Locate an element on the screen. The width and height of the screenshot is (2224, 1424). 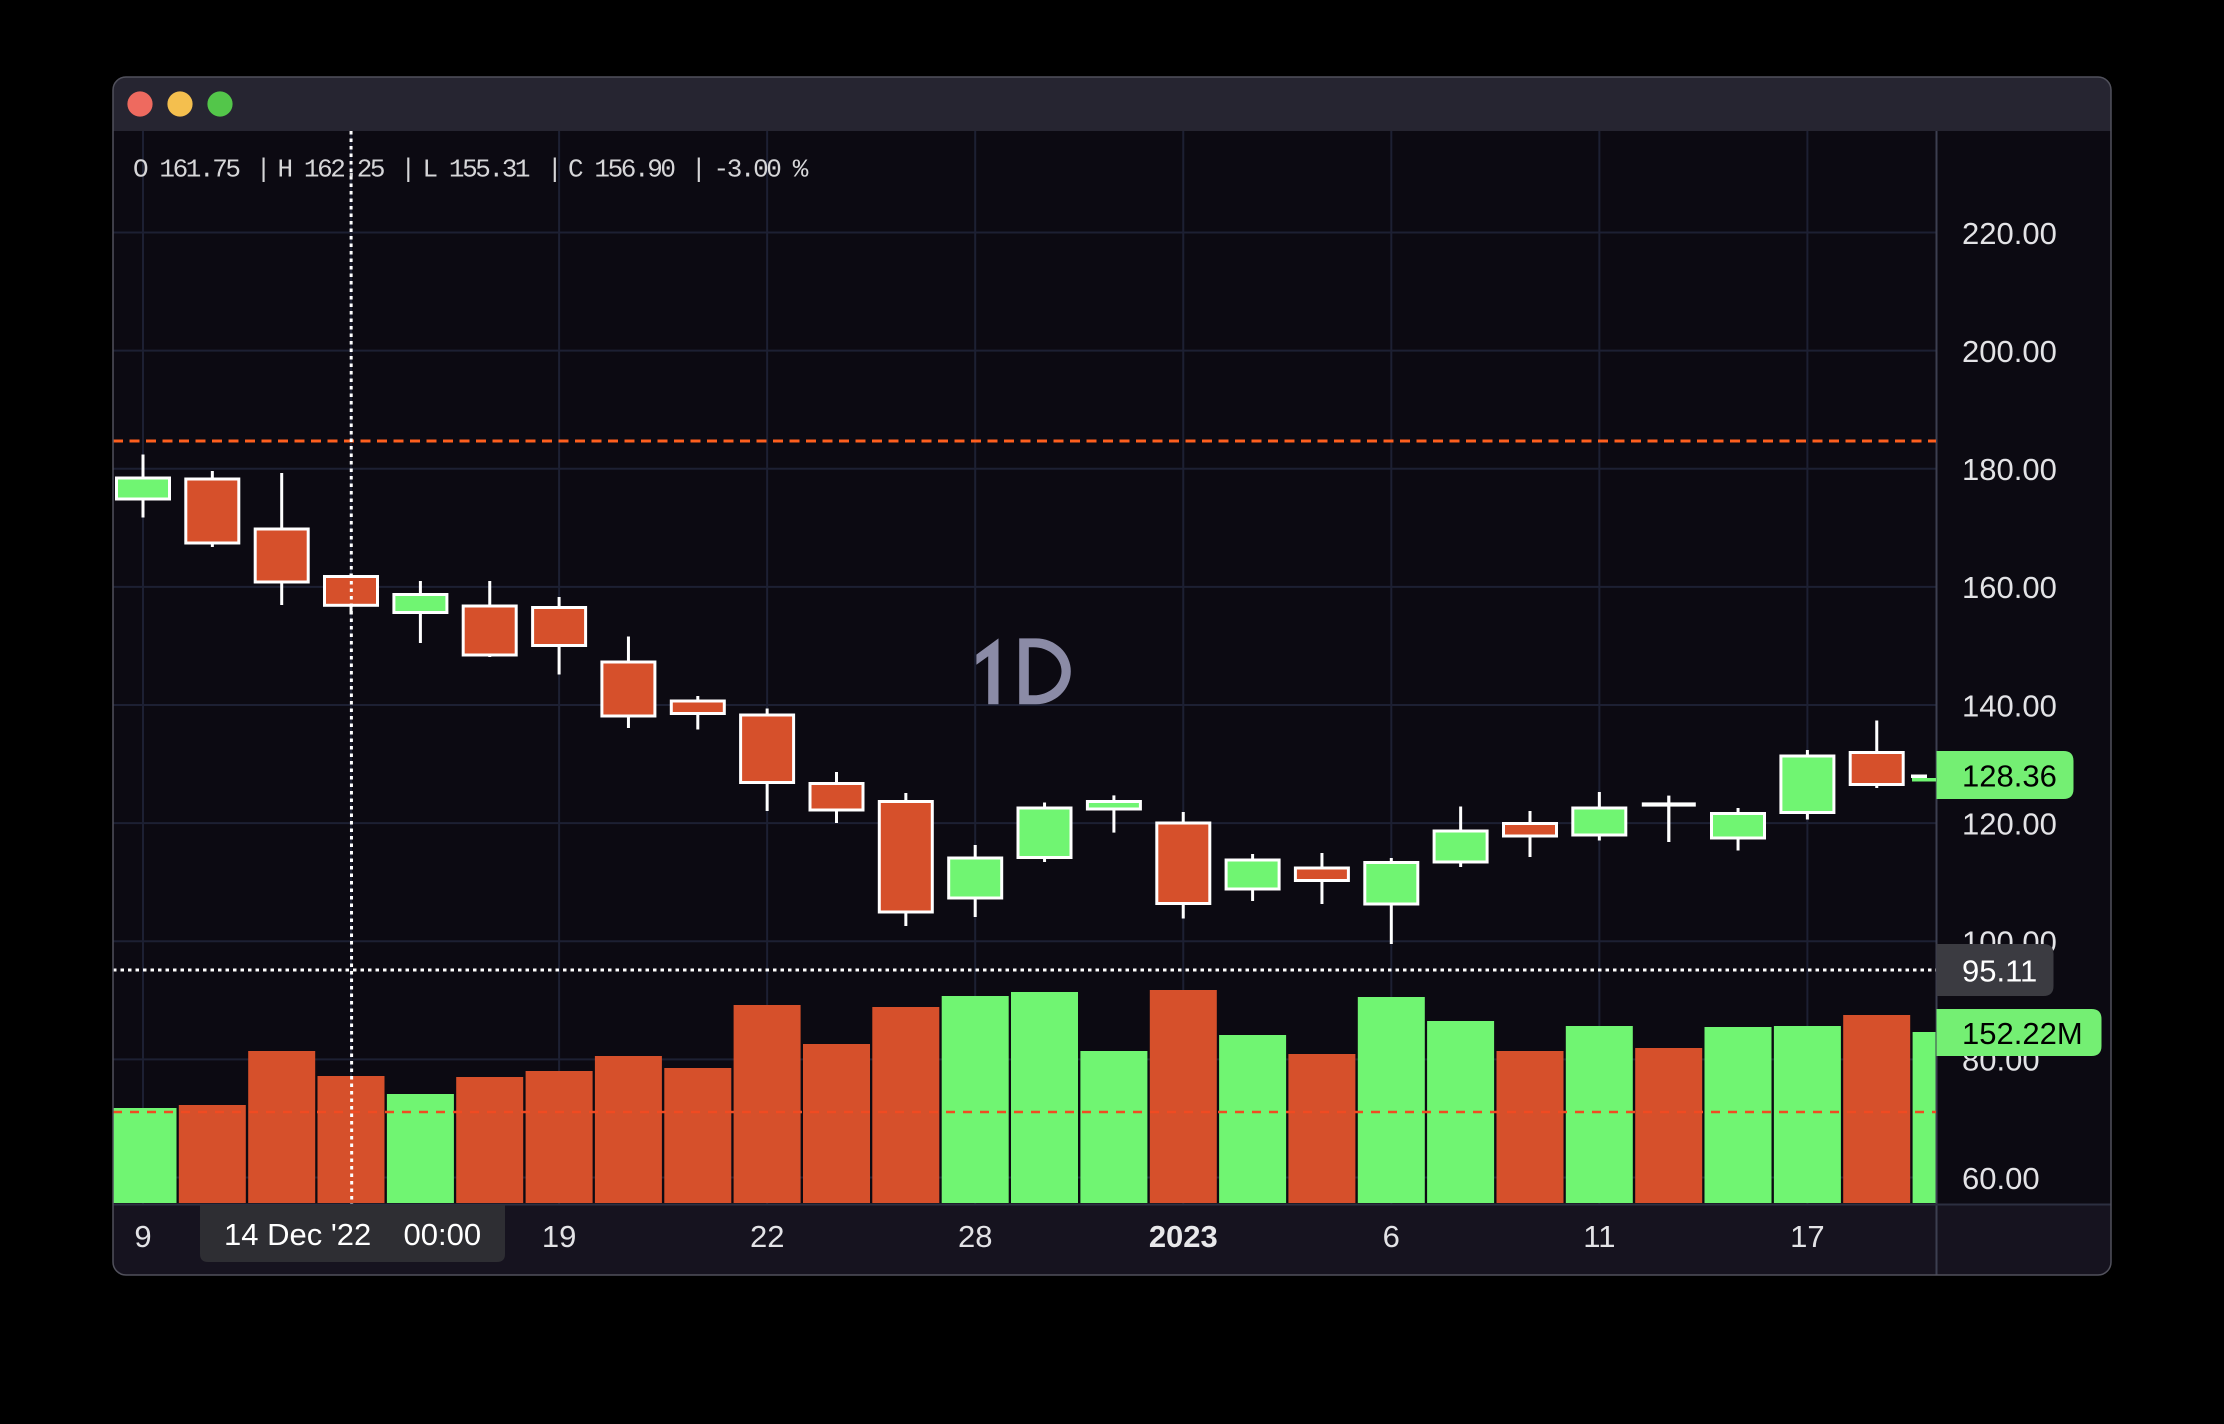
svg-text: 14 Dec '22 is located at coordinates (297, 1234).